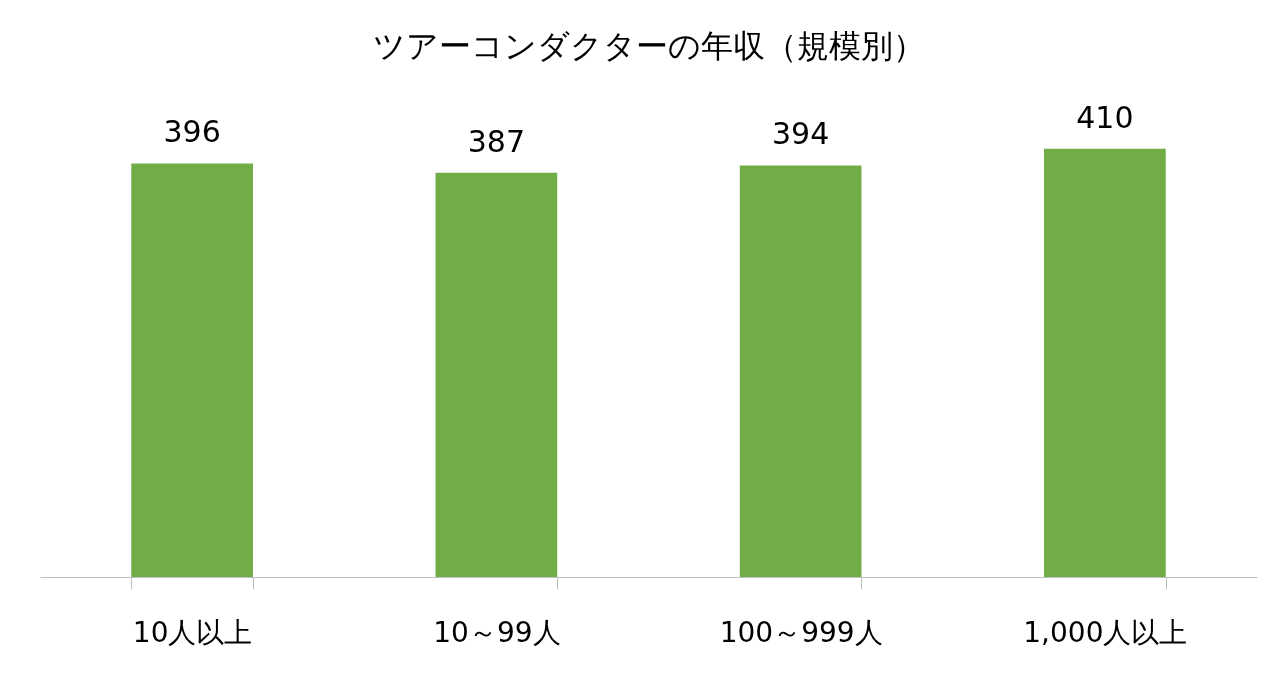 This screenshot has width=1266, height=693. I want to click on x-tick-label: 1,000人以上, so click(1105, 632).